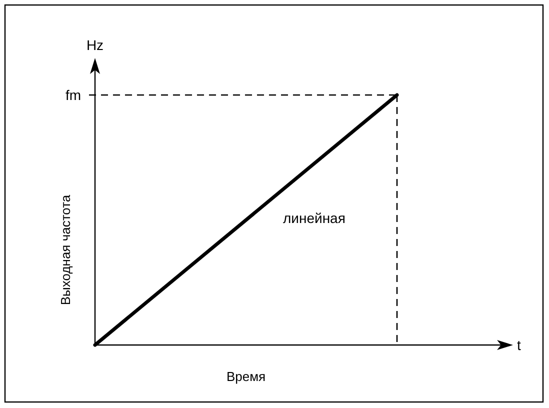 Image resolution: width=549 pixels, height=408 pixels. Describe the element at coordinates (314, 218) in the screenshot. I see `annotation: линейная` at that location.